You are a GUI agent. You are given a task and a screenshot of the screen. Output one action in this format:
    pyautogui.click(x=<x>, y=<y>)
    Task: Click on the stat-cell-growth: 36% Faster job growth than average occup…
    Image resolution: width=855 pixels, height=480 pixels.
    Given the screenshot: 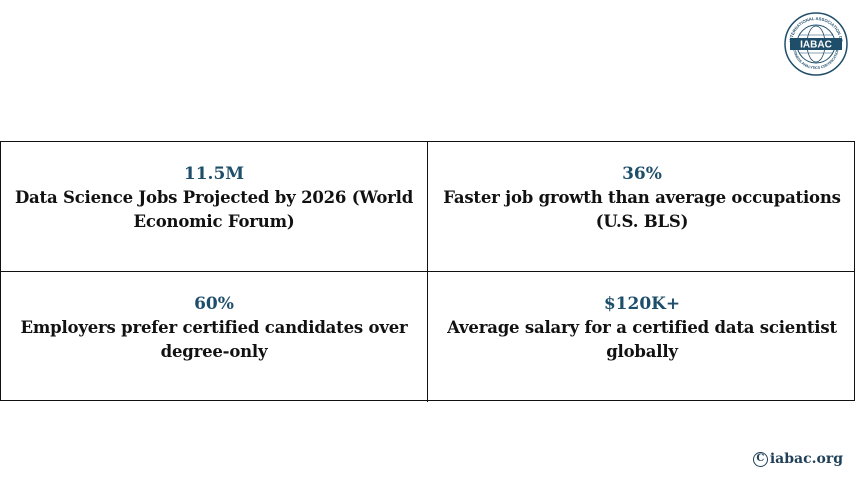 What is the action you would take?
    pyautogui.click(x=641, y=207)
    